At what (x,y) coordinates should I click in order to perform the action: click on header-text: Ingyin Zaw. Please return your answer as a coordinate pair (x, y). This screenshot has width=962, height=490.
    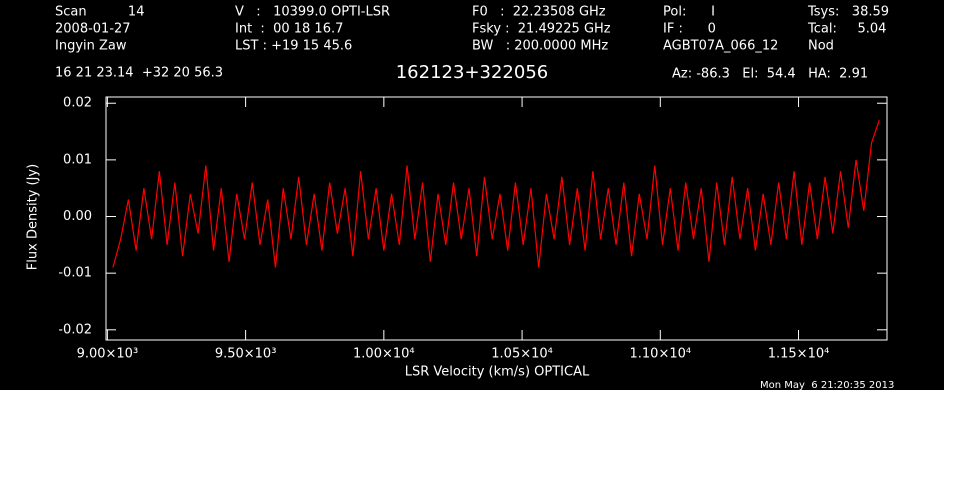
    Looking at the image, I should click on (91, 46).